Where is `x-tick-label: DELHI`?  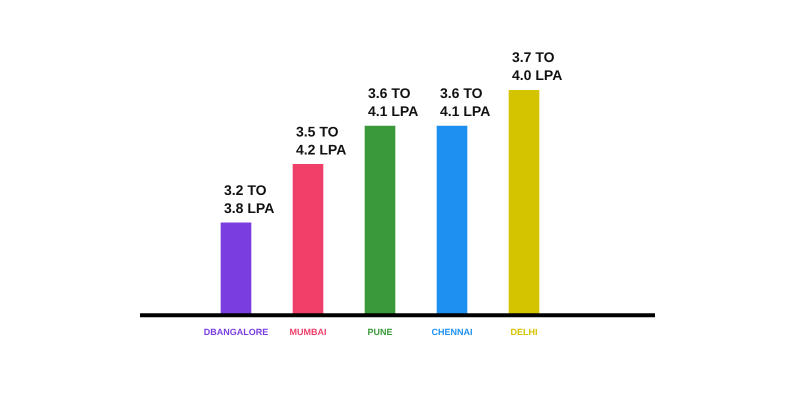
x-tick-label: DELHI is located at coordinates (524, 332).